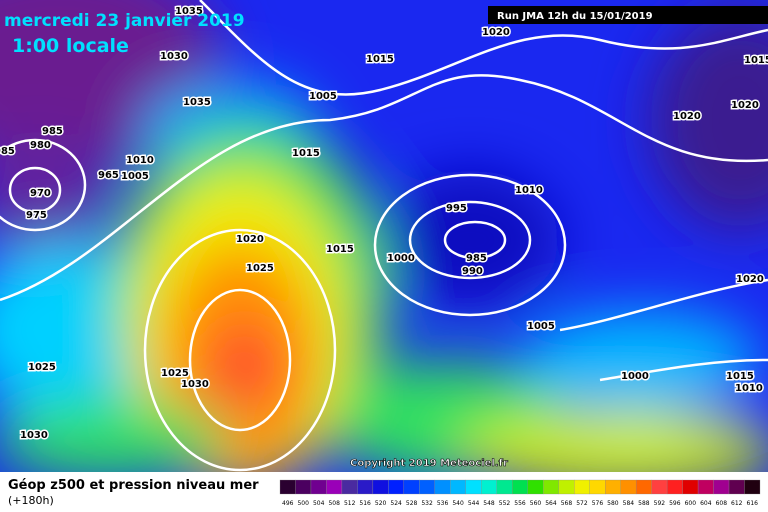 This screenshot has height=512, width=768. Describe the element at coordinates (350, 503) in the screenshot. I see `scale-label: 512` at that location.